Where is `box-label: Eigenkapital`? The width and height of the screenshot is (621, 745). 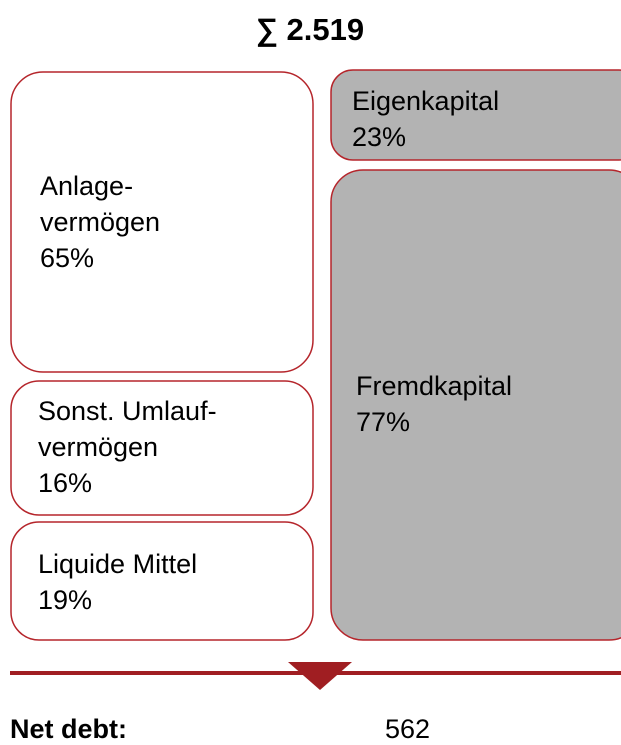
box-label: Eigenkapital is located at coordinates (425, 101).